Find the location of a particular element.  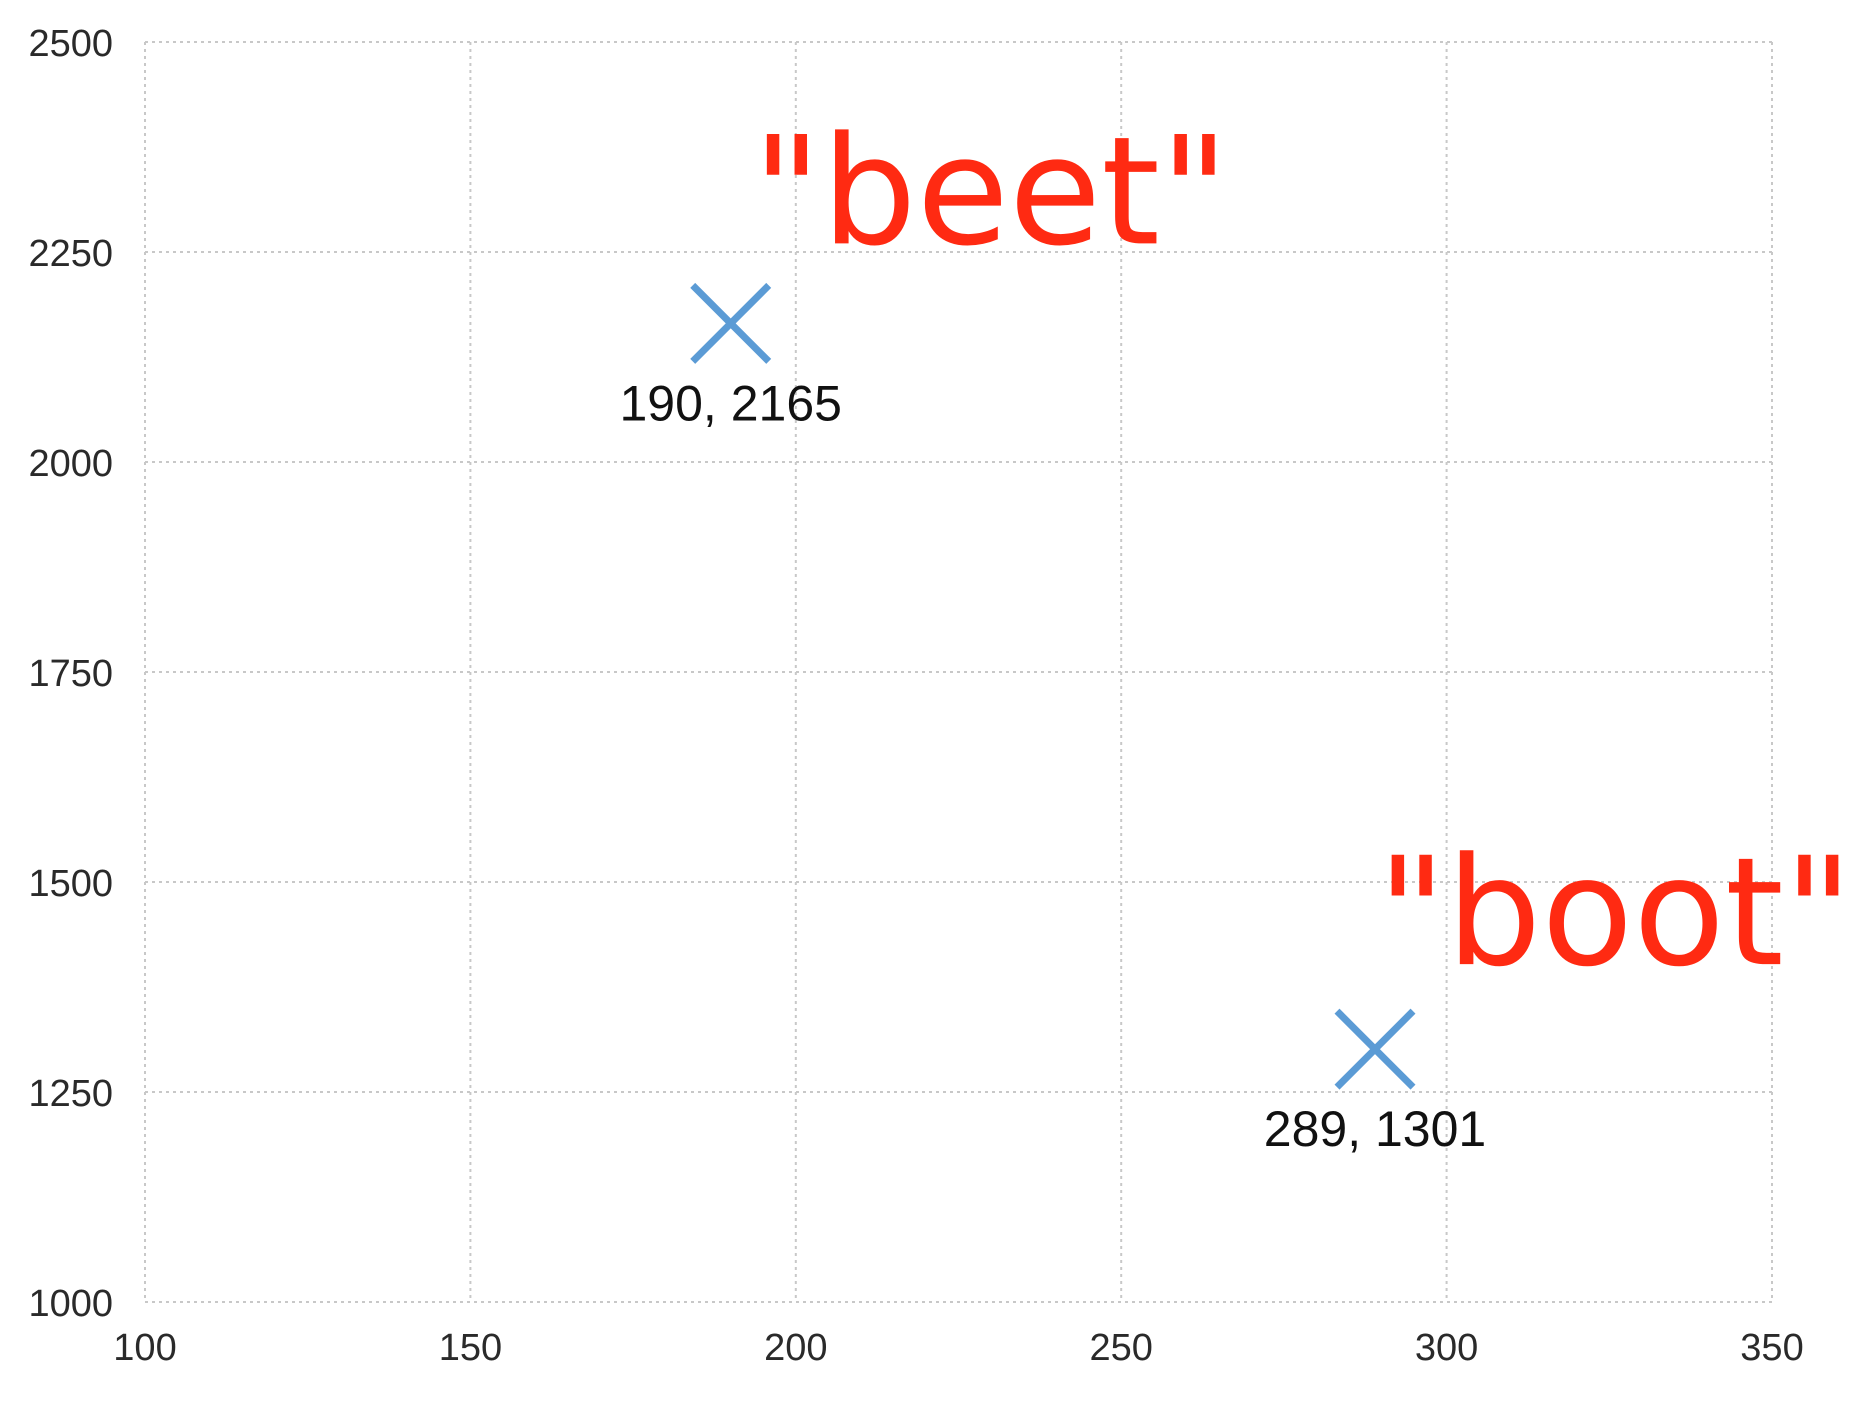

y-tick-label: 2500 is located at coordinates (70, 44).